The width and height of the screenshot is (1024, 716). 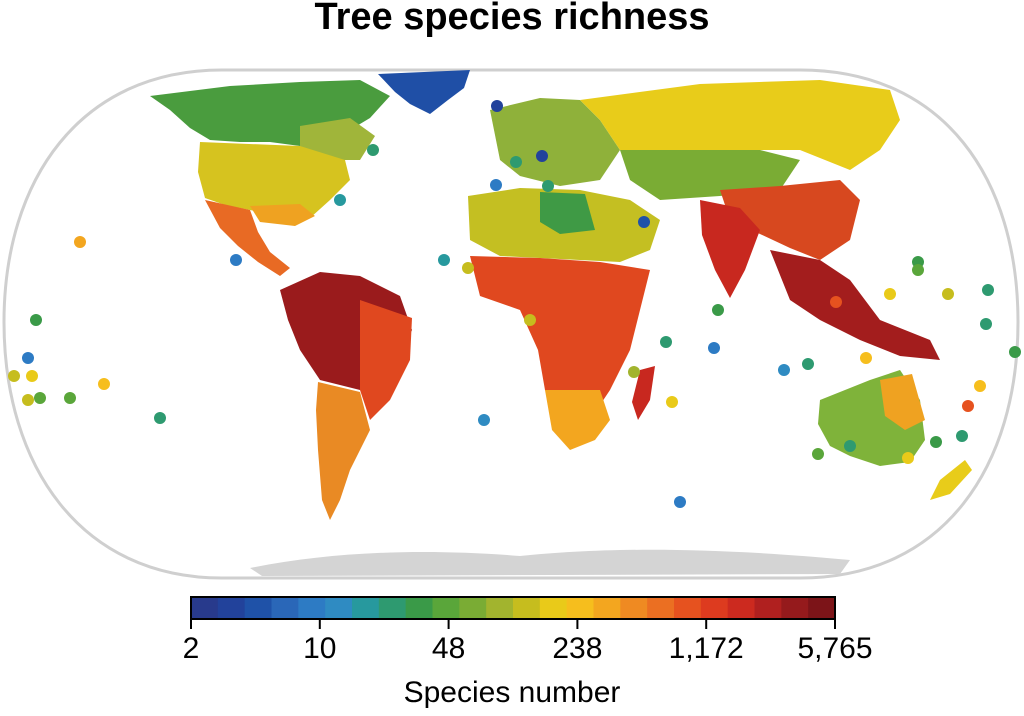 What do you see at coordinates (448, 648) in the screenshot?
I see `legend-tick-label: 48` at bounding box center [448, 648].